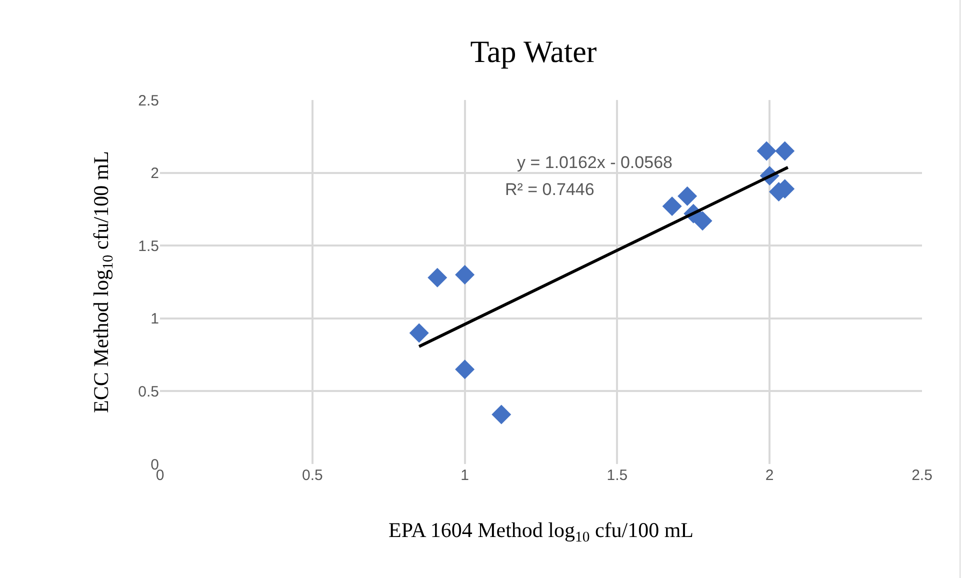  I want to click on x-tick-label: 1.5, so click(617, 475).